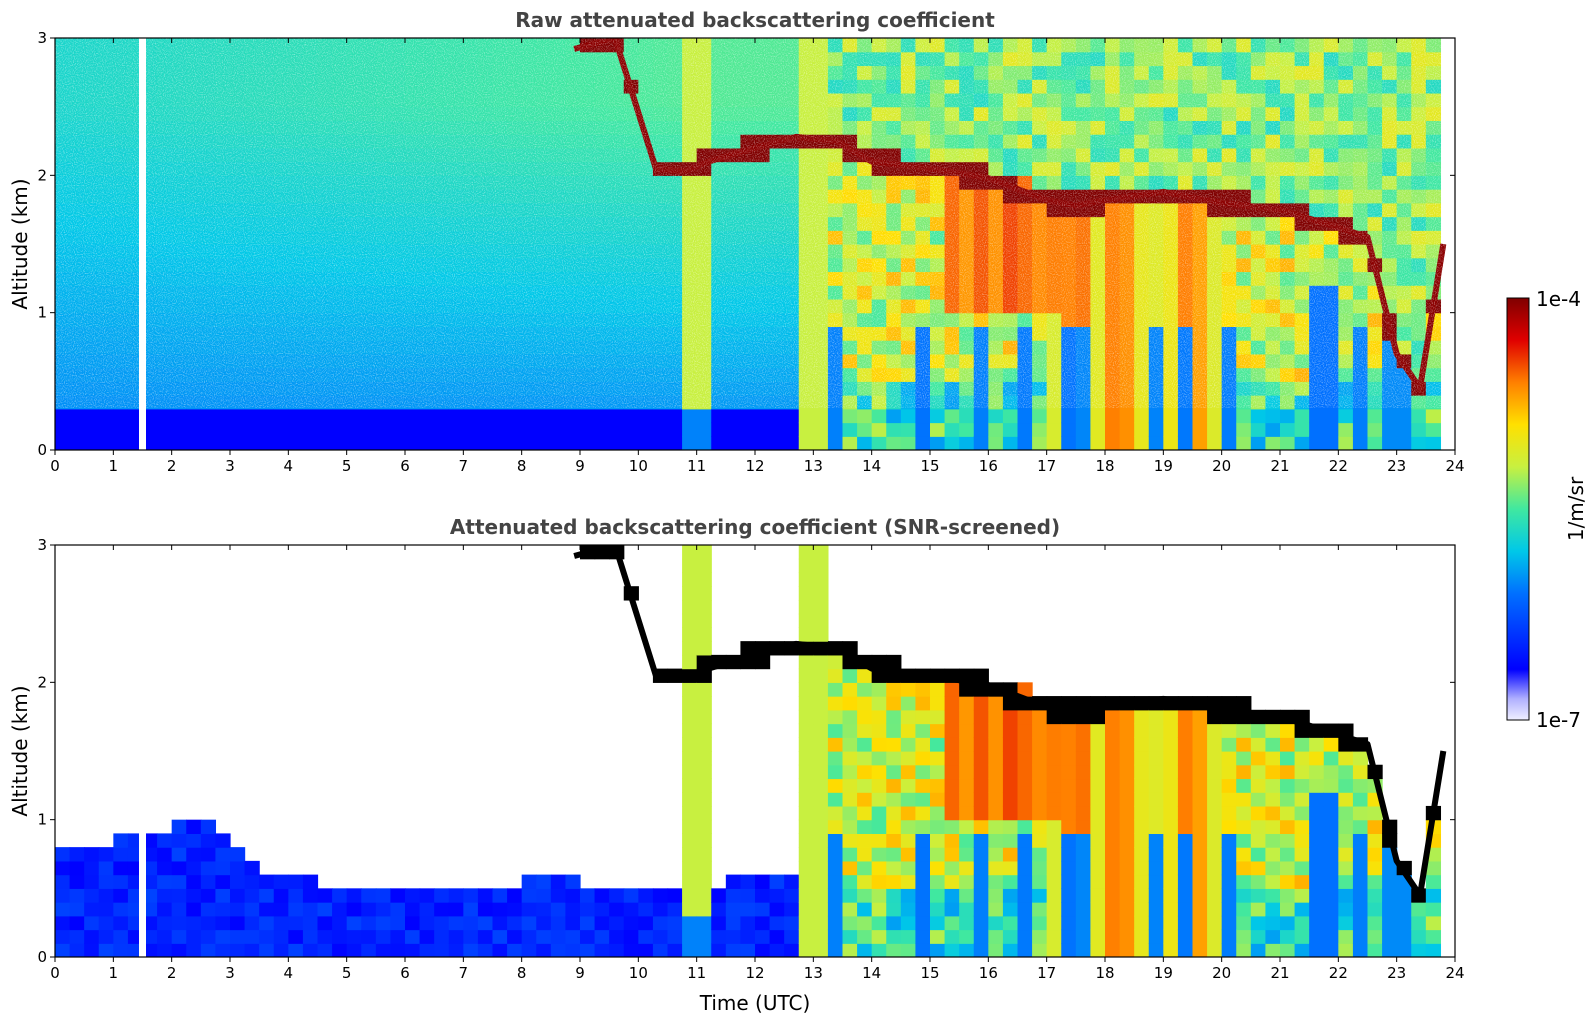 The height and width of the screenshot is (1020, 1595). Describe the element at coordinates (42, 450) in the screenshot. I see `y-tick-label: 0` at that location.